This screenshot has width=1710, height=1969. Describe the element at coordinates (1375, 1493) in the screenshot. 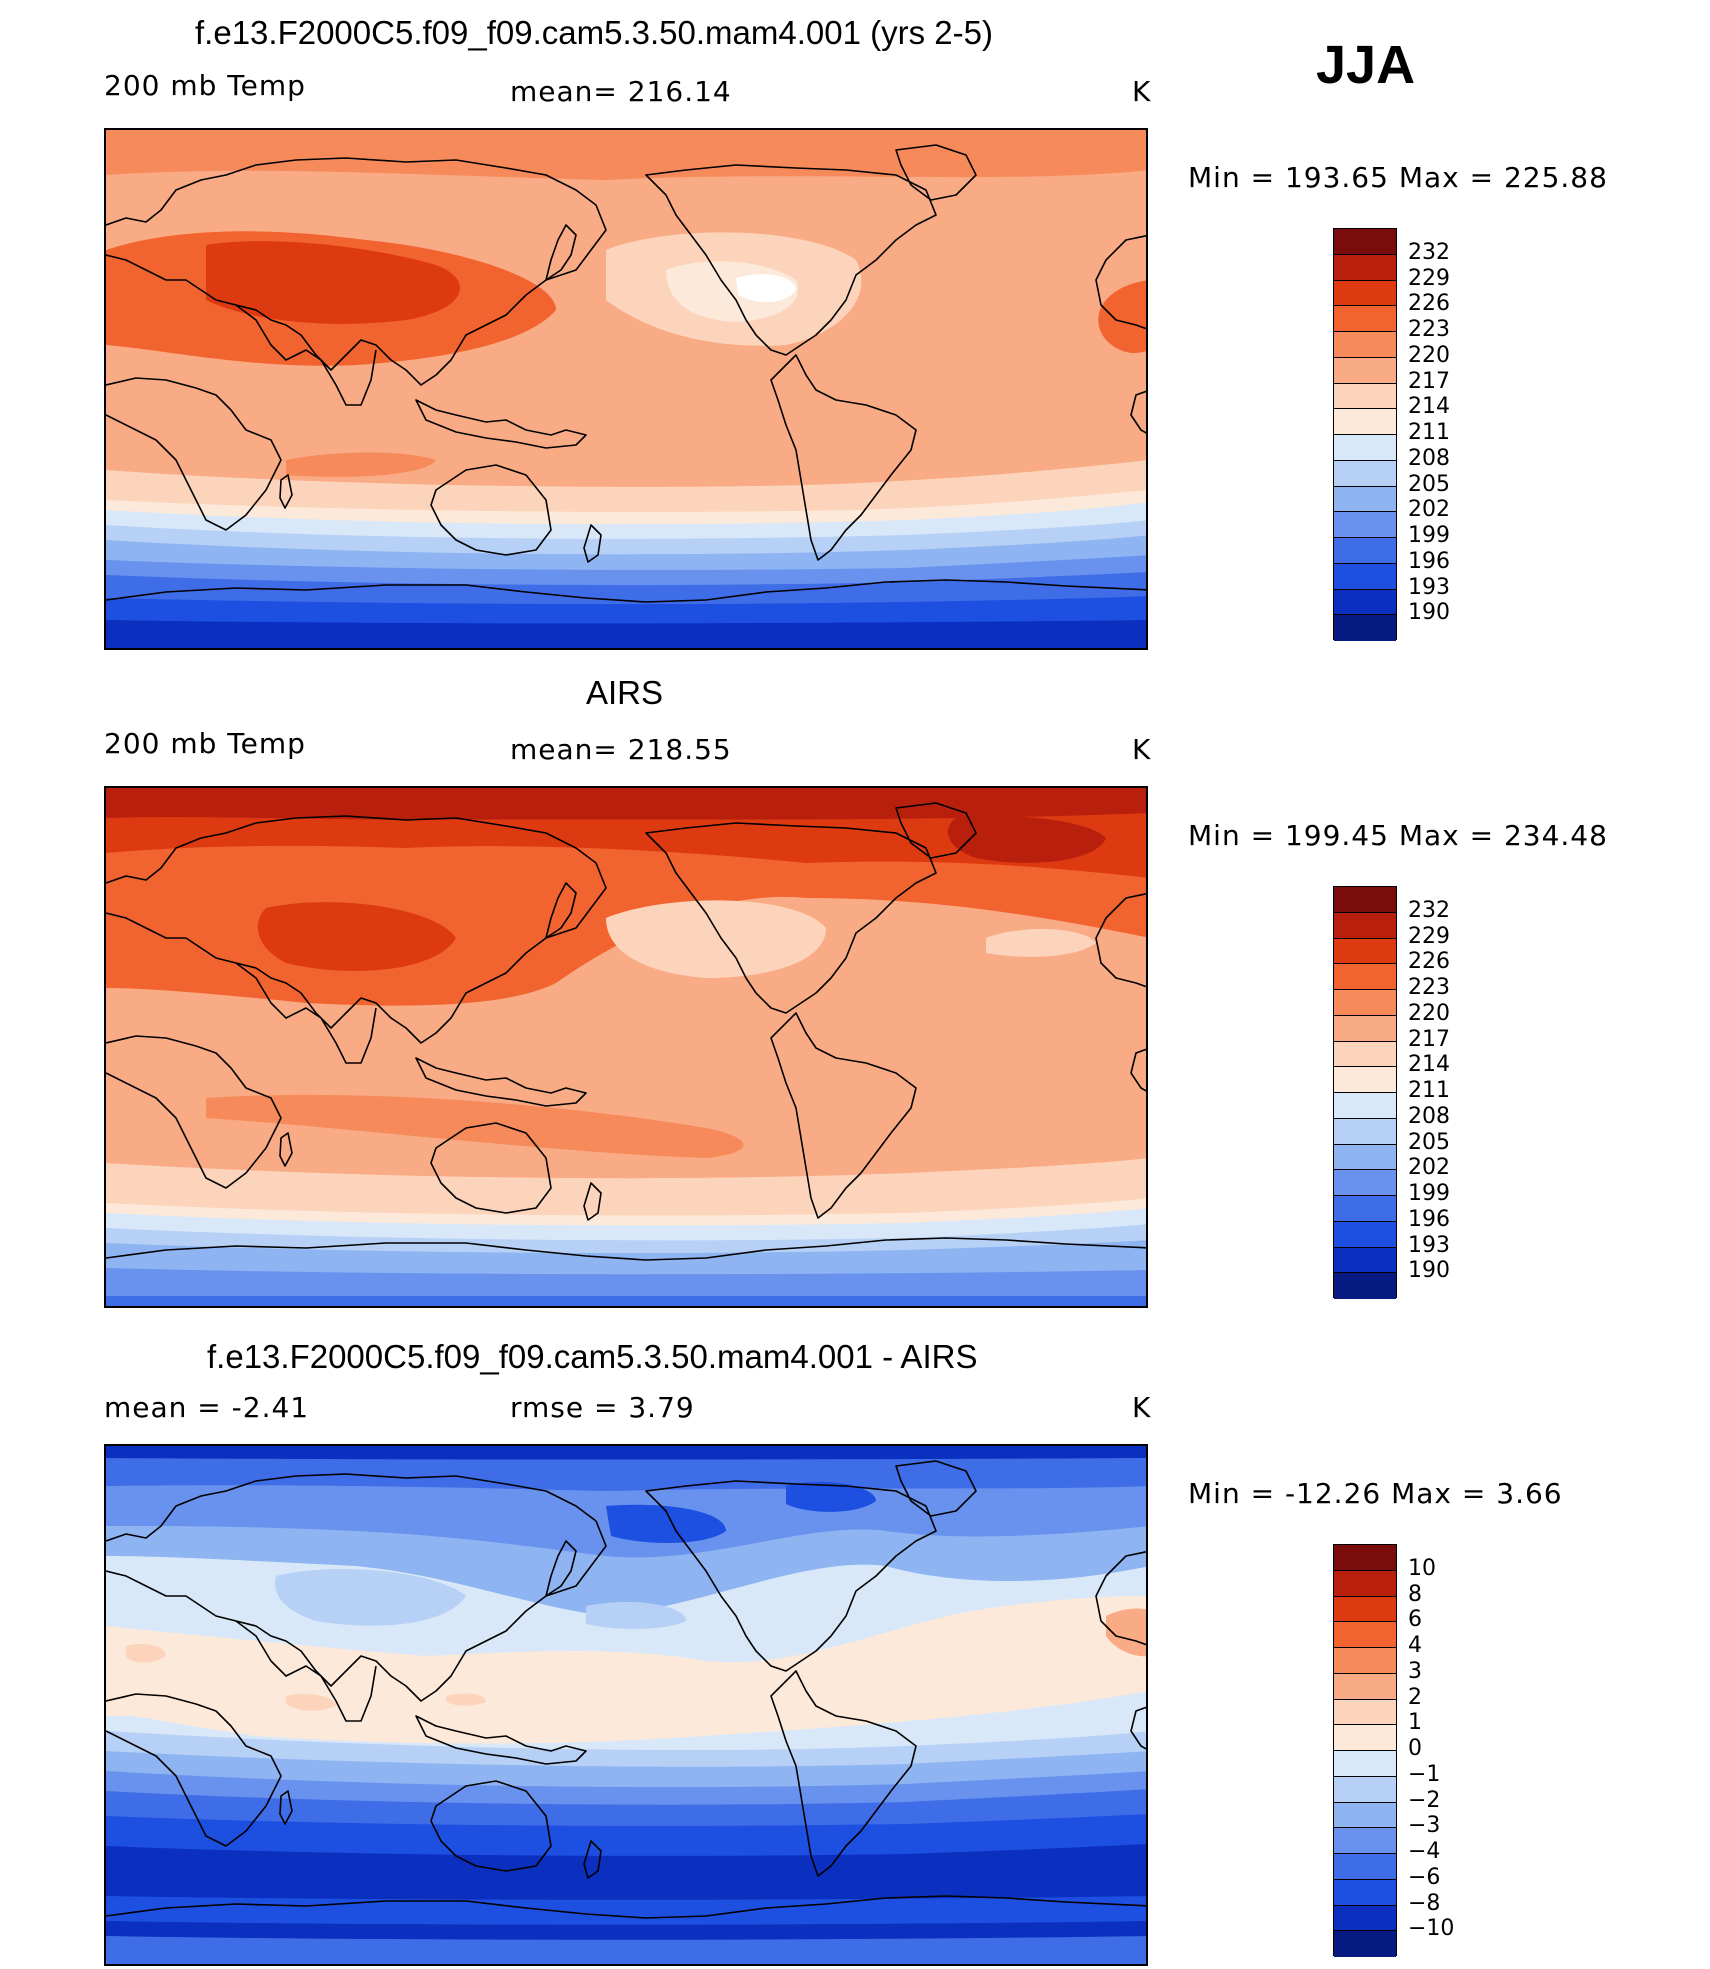

I see `panel-3-minmax-label: Min = -12.26 Max = 3.66` at that location.